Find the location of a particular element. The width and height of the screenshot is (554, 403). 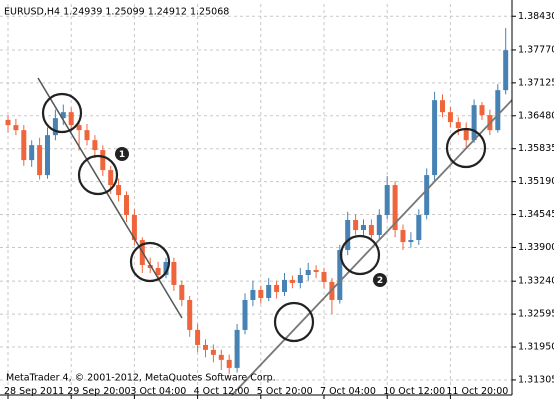

y-tick-label: 1.31950 is located at coordinates (536, 347).